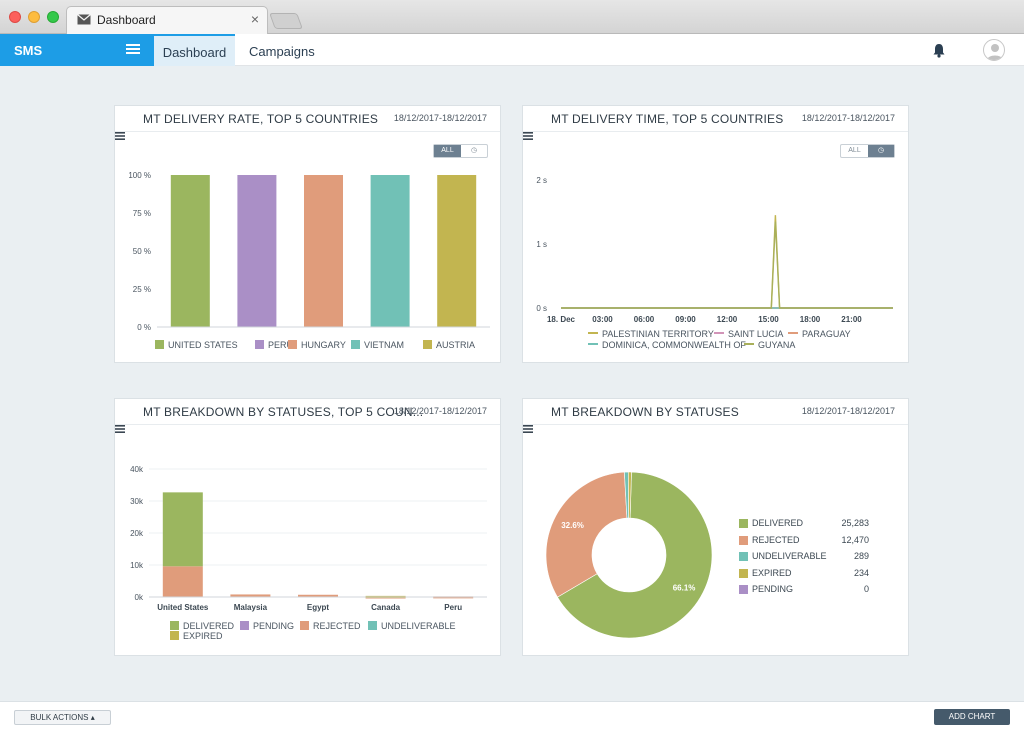  What do you see at coordinates (939, 50) in the screenshot?
I see `bell-icon` at bounding box center [939, 50].